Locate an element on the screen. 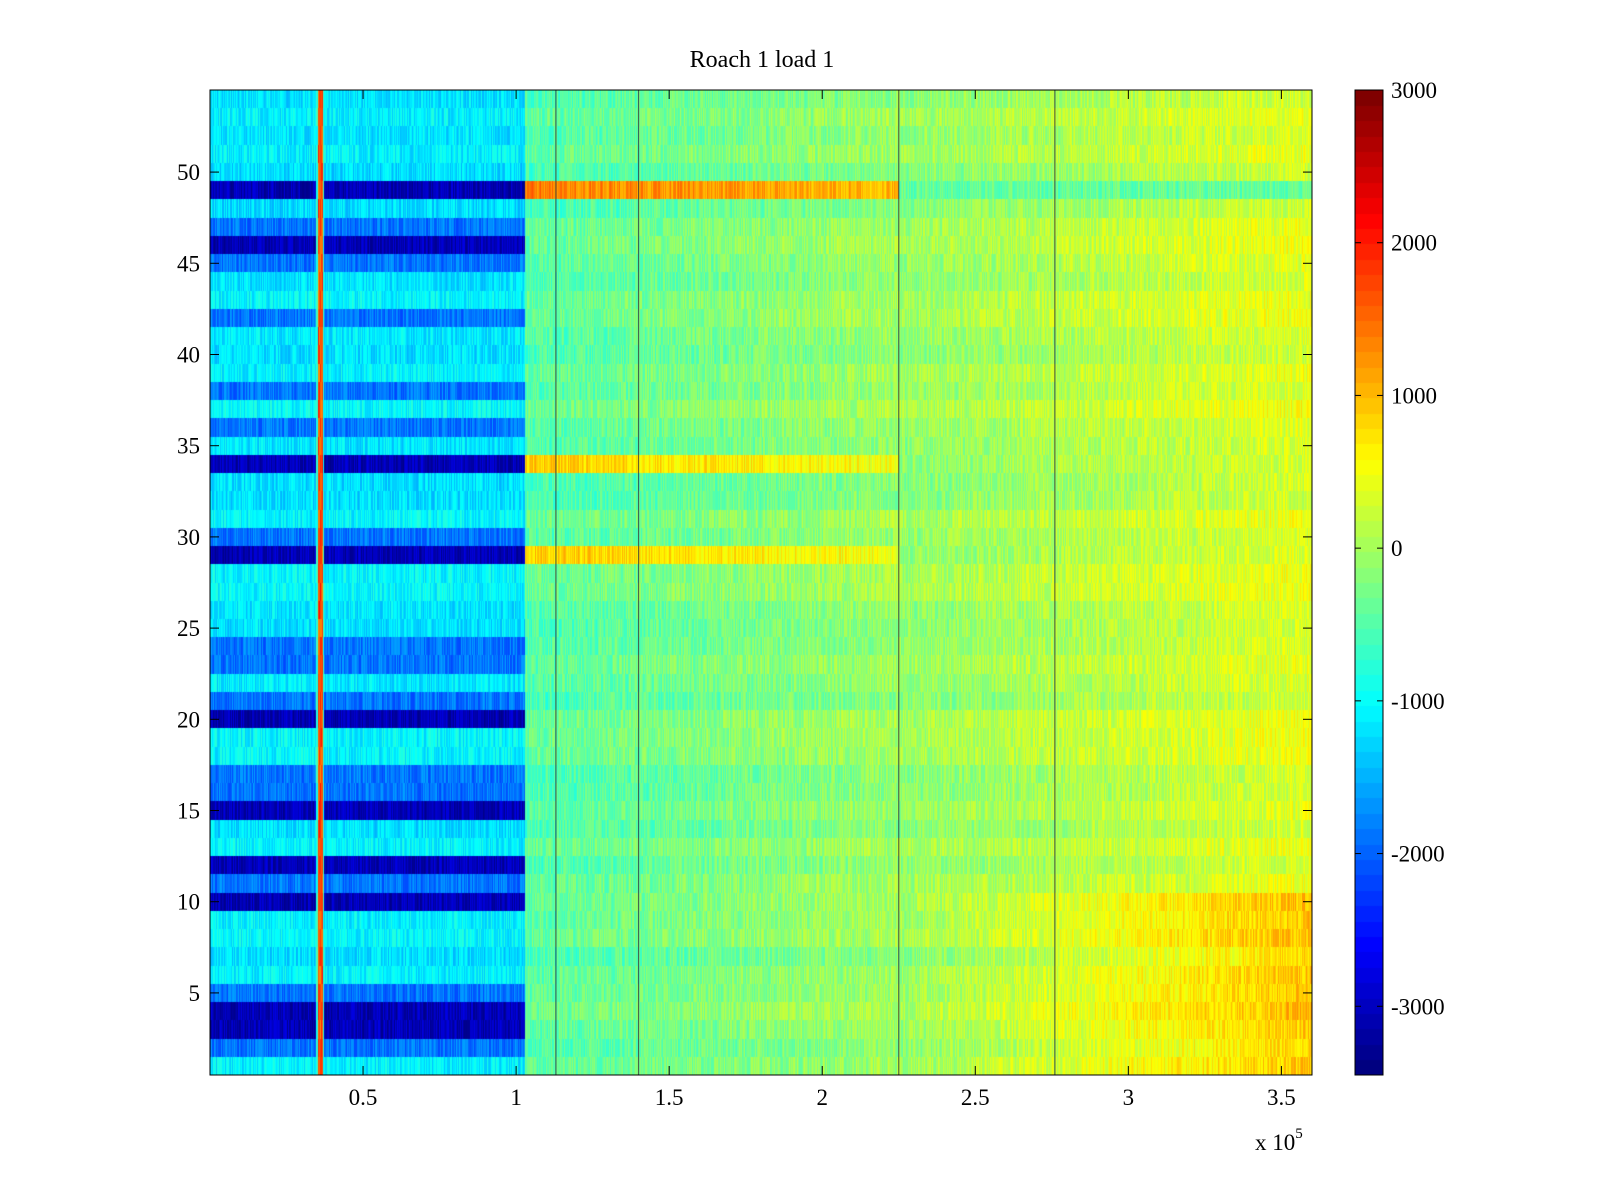 Image resolution: width=1600 pixels, height=1200 pixels. x-tick-label: 1 is located at coordinates (516, 1097).